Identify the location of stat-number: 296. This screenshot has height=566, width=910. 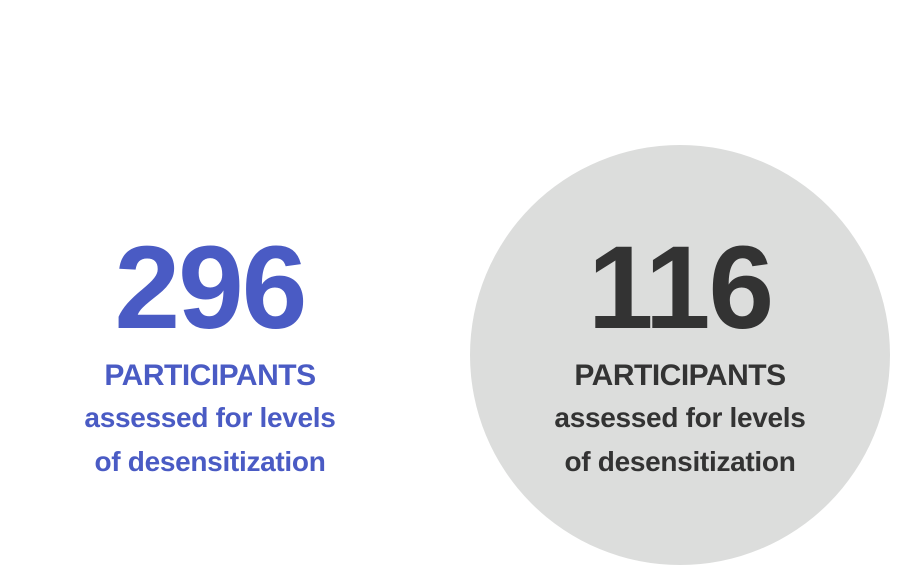
(211, 288).